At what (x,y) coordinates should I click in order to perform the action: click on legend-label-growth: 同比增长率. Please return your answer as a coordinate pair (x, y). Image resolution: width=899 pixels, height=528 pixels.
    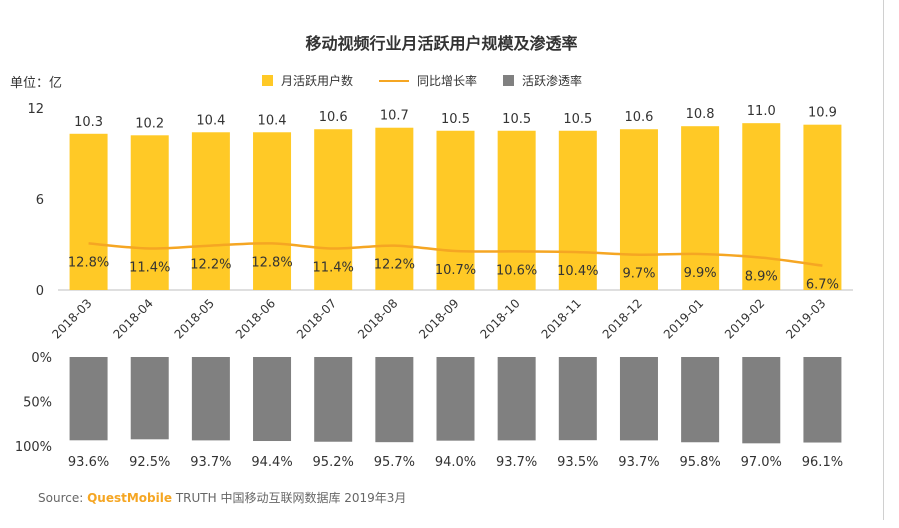
    Looking at the image, I should click on (447, 81).